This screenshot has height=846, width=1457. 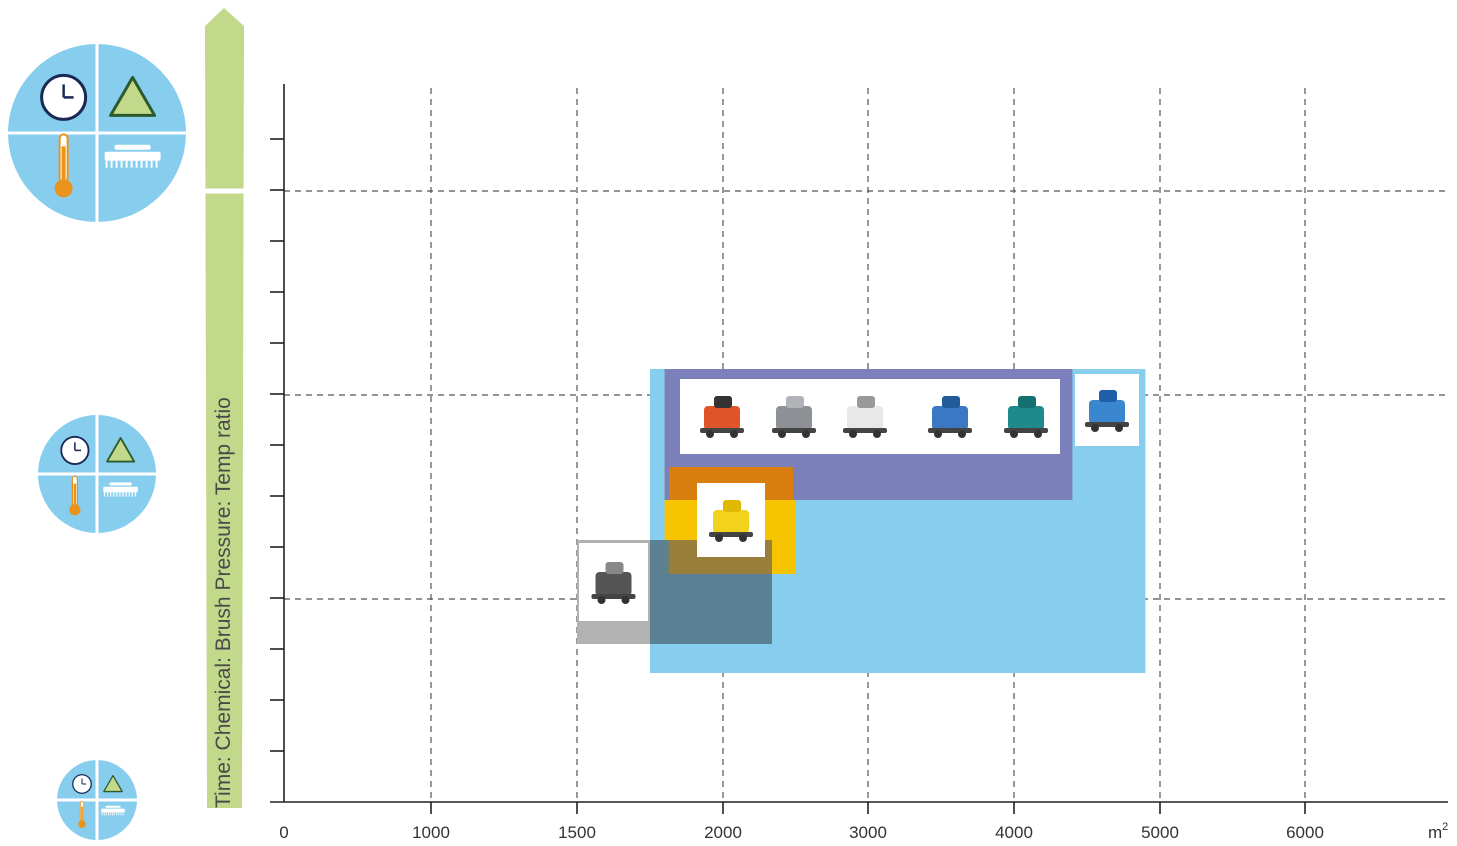 I want to click on x-tick-labels: 0 1000 1500 2000 3000 4000 5000 6000, so click(x=801, y=832).